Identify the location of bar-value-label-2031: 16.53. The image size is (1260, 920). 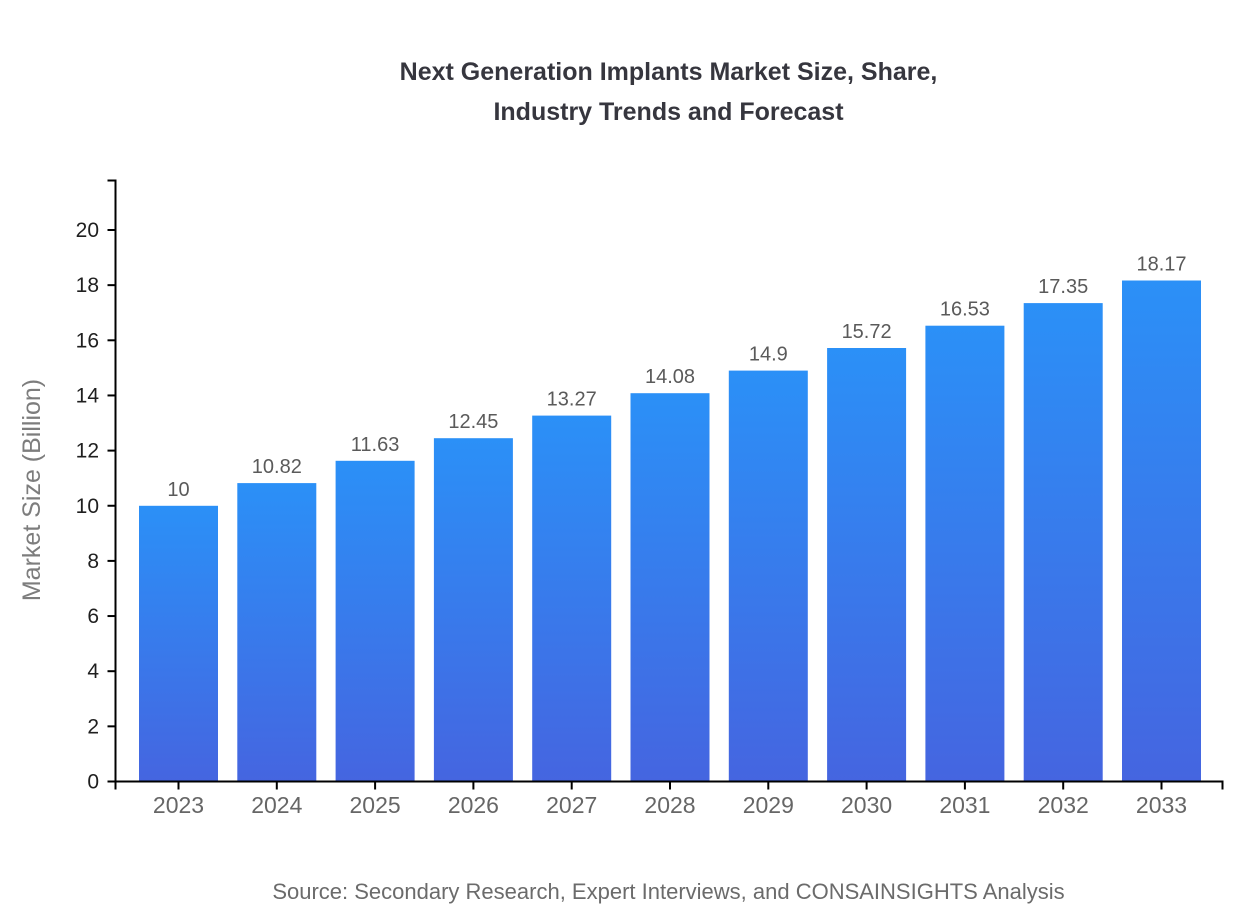
(965, 310).